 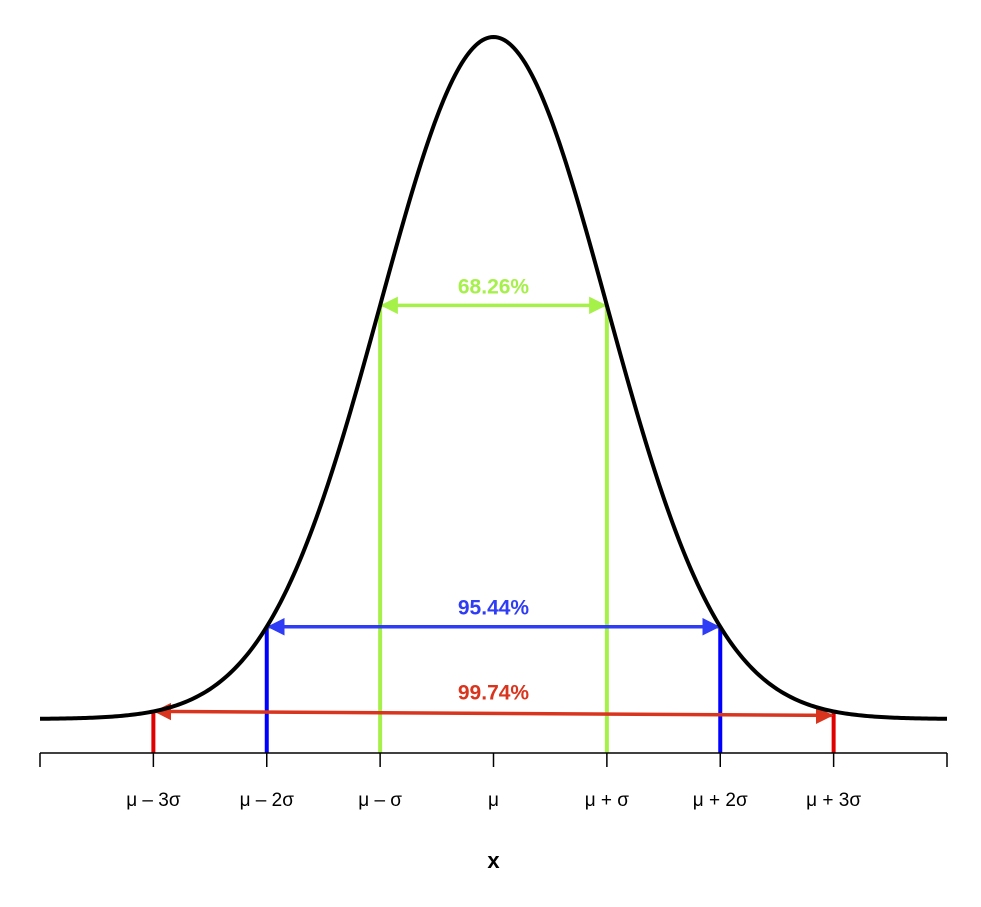 What do you see at coordinates (607, 800) in the screenshot?
I see `x-tick-label: μ + σ` at bounding box center [607, 800].